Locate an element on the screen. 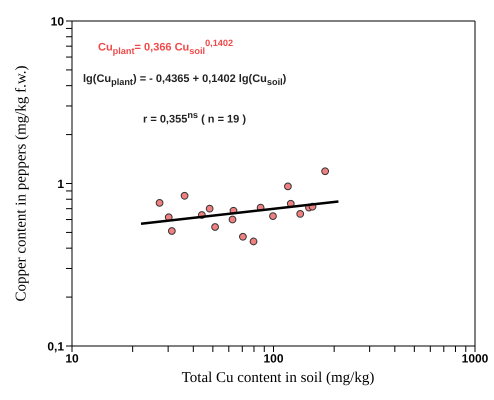  y-tick-label: 10 is located at coordinates (57, 21).